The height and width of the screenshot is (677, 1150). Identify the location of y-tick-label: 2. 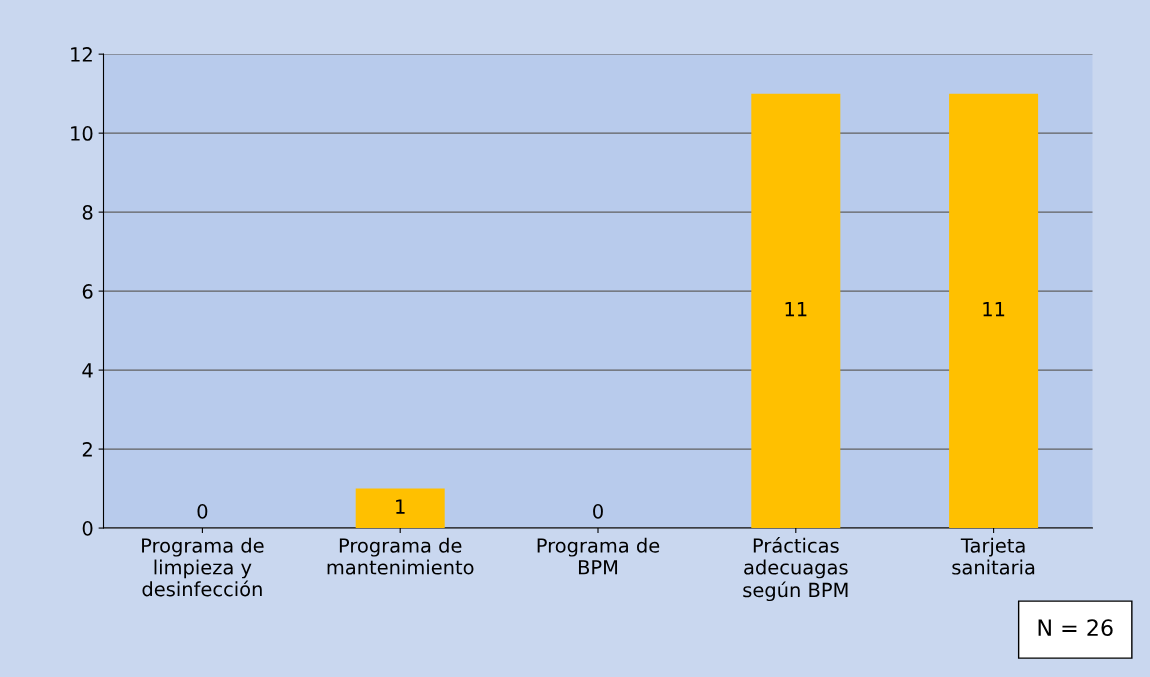
(87, 449).